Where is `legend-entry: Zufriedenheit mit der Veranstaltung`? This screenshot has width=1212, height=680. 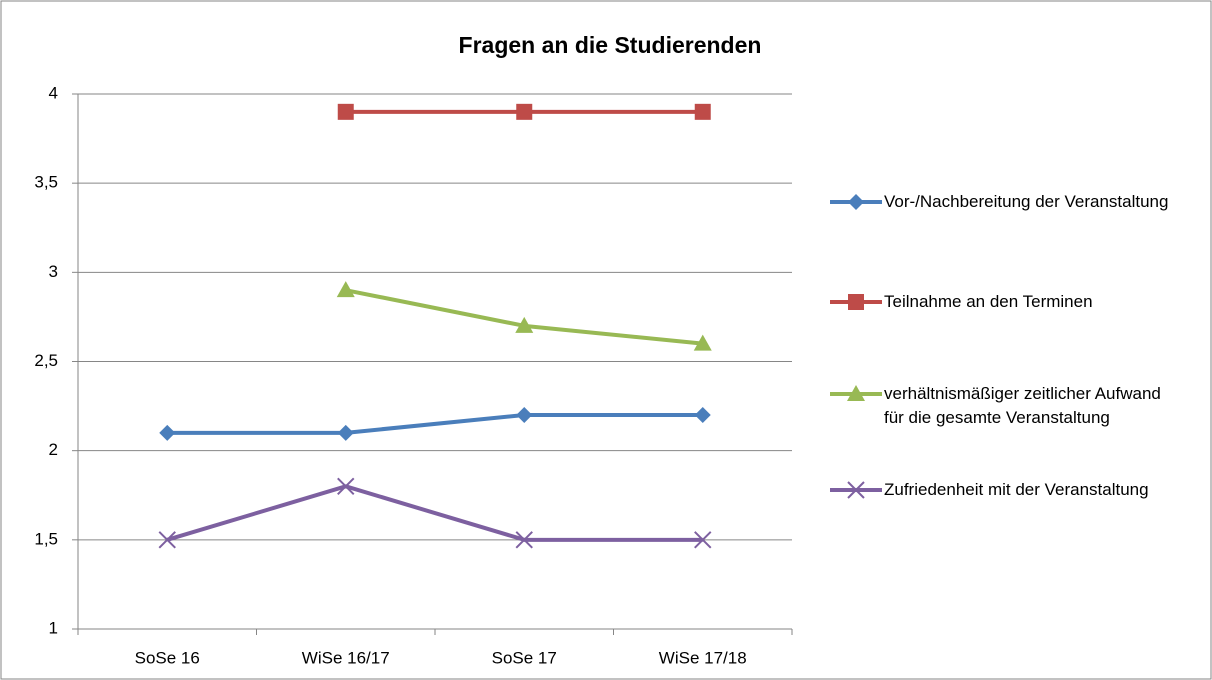
legend-entry: Zufriedenheit mit der Veranstaltung is located at coordinates (1006, 490).